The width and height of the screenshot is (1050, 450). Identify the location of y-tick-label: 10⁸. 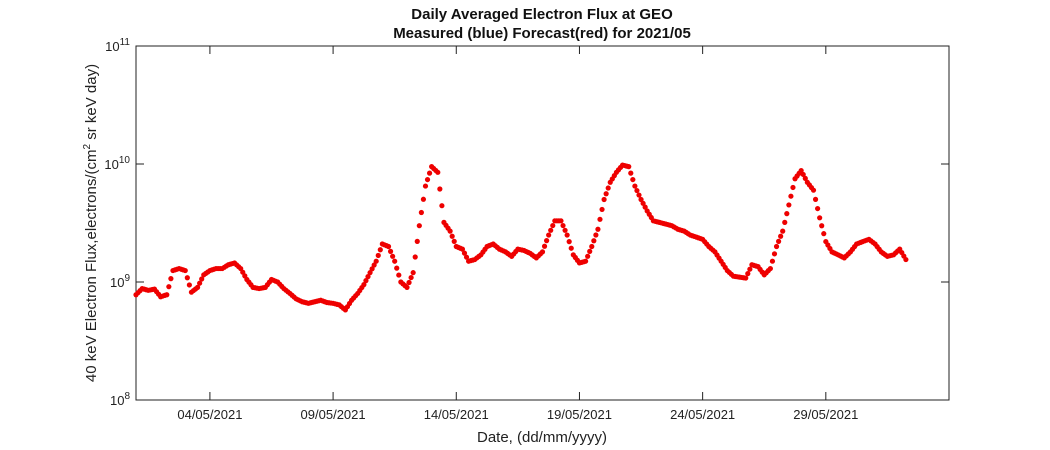
(120, 399).